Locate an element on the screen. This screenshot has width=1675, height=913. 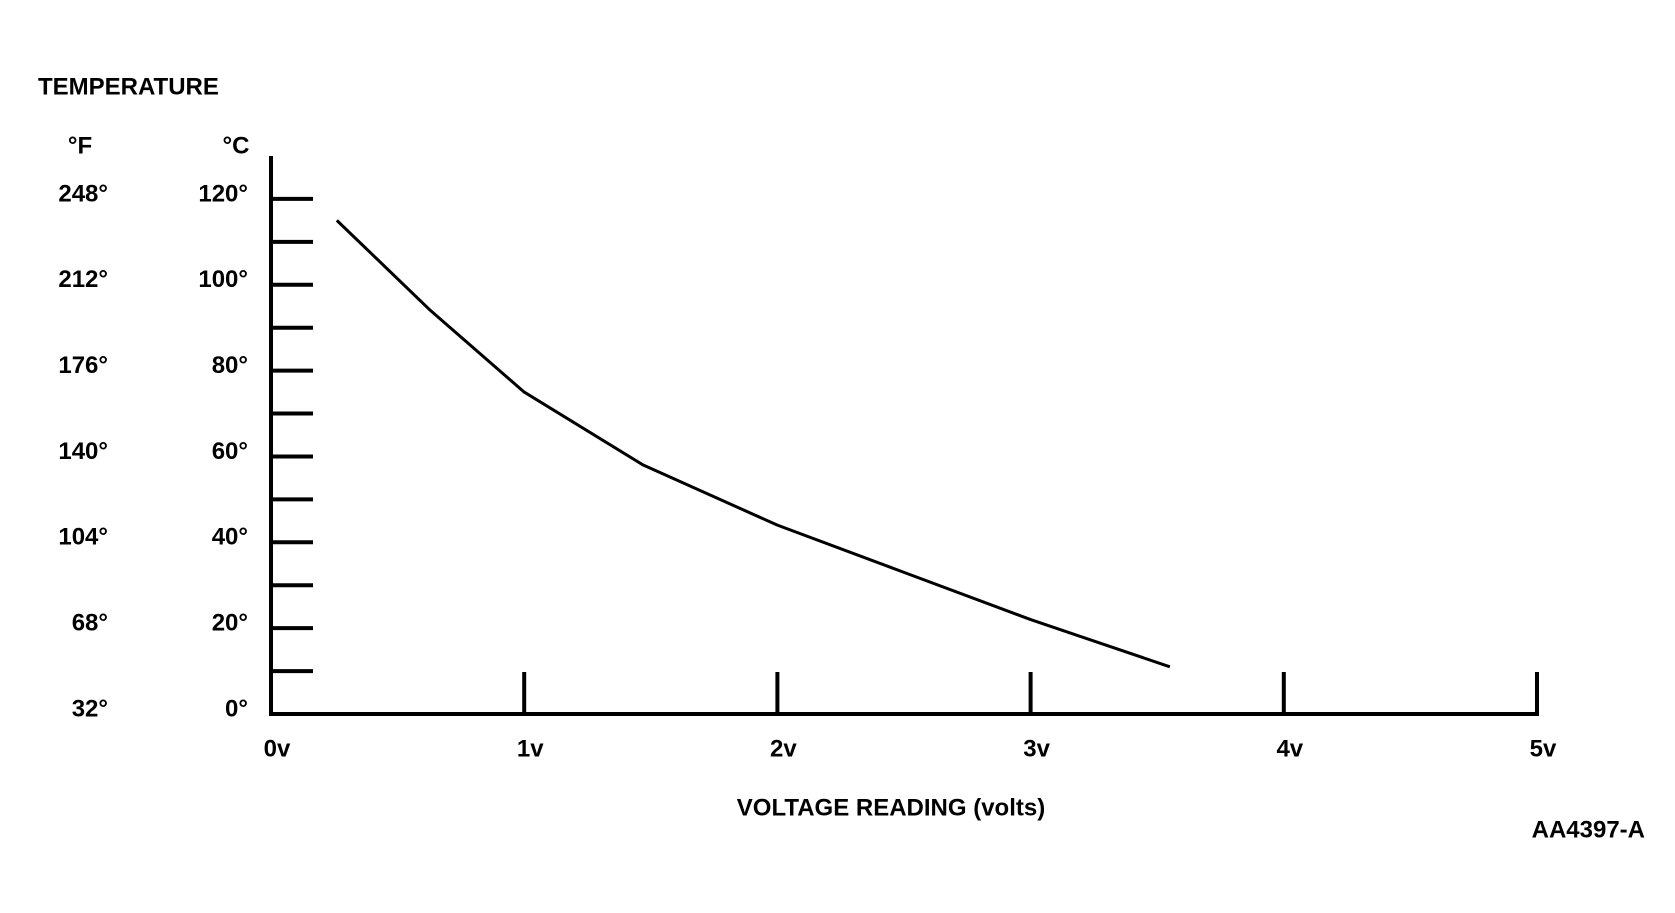
x-axis-label: VOLTAGE READING (volts) is located at coordinates (891, 807).